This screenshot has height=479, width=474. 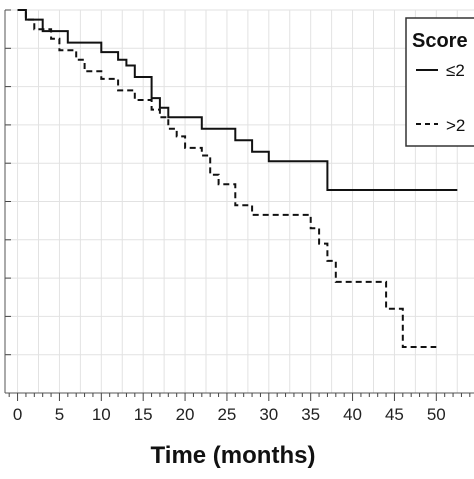 What do you see at coordinates (143, 414) in the screenshot?
I see `x-tick-label: 15` at bounding box center [143, 414].